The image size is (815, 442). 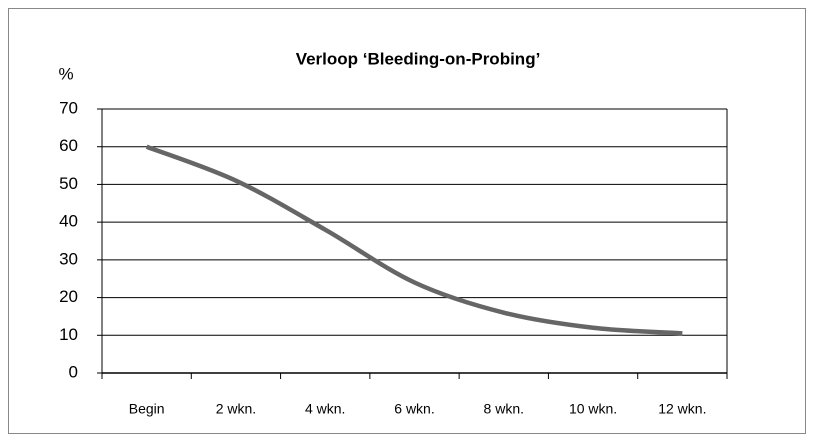 What do you see at coordinates (236, 409) in the screenshot?
I see `x-tick-label: 2 wkn.` at bounding box center [236, 409].